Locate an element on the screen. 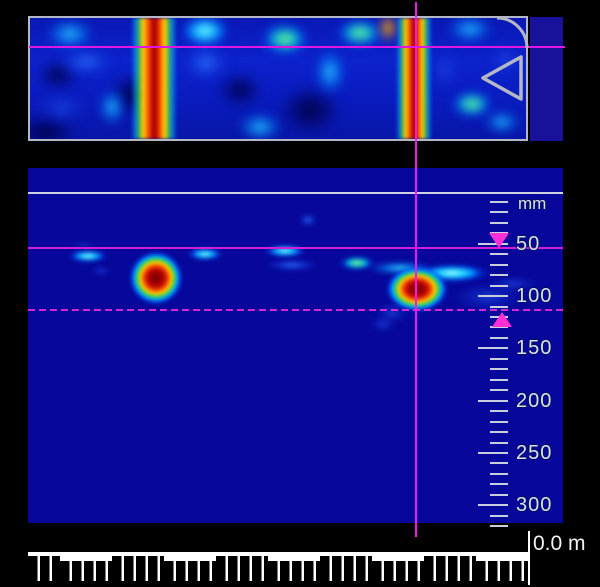 The width and height of the screenshot is (600, 587). vertical-cursor is located at coordinates (416, 269).